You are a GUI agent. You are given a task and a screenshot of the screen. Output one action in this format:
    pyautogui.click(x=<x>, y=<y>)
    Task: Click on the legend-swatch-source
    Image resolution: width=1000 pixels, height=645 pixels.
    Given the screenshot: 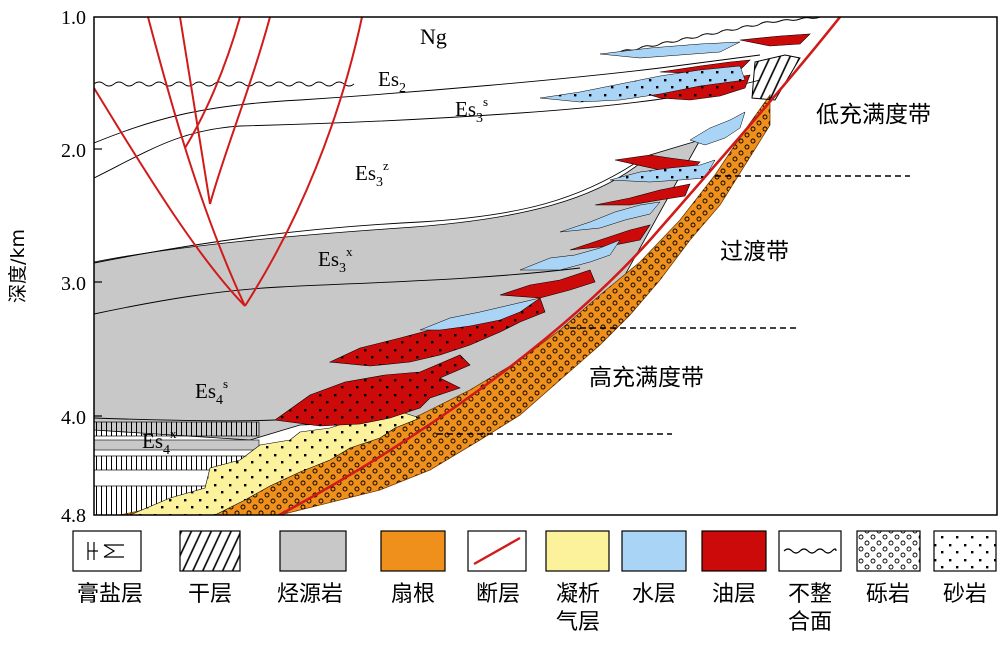 What is the action you would take?
    pyautogui.click(x=313, y=551)
    